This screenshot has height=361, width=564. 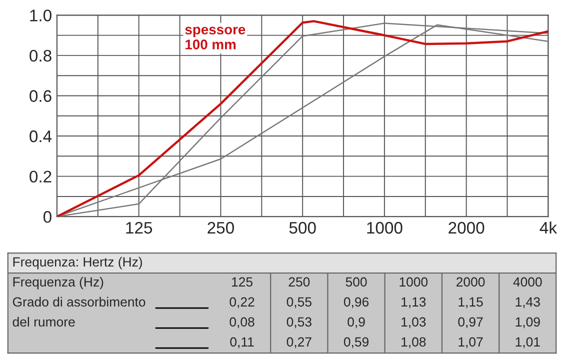 What do you see at coordinates (356, 342) in the screenshot?
I see `text: 0,59` at bounding box center [356, 342].